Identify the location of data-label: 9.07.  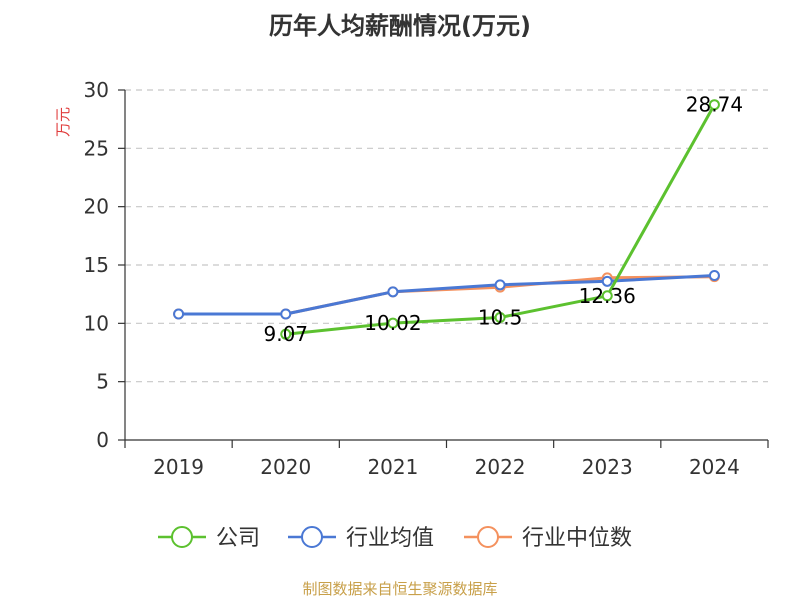
(285, 334).